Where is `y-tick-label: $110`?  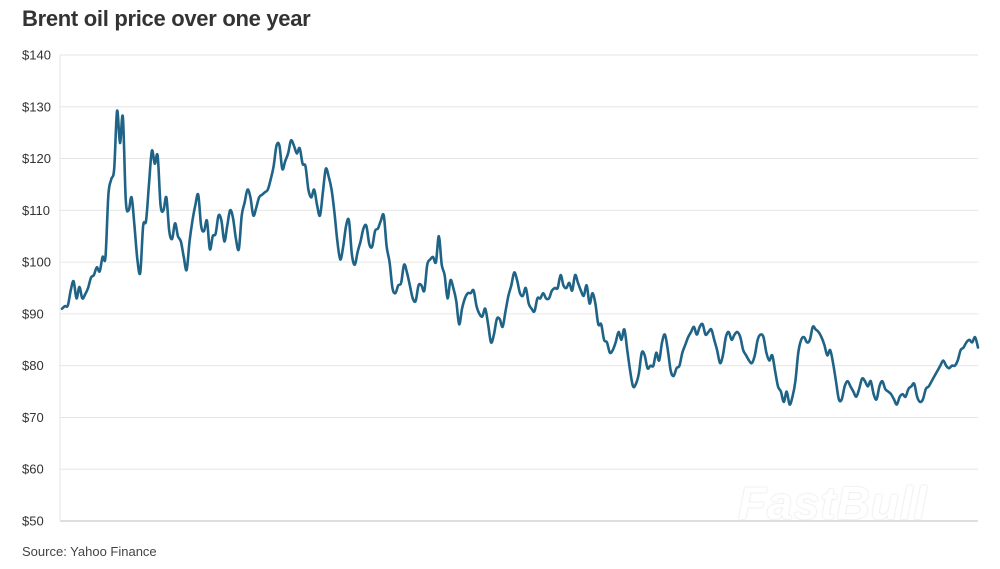
y-tick-label: $110 is located at coordinates (36, 210).